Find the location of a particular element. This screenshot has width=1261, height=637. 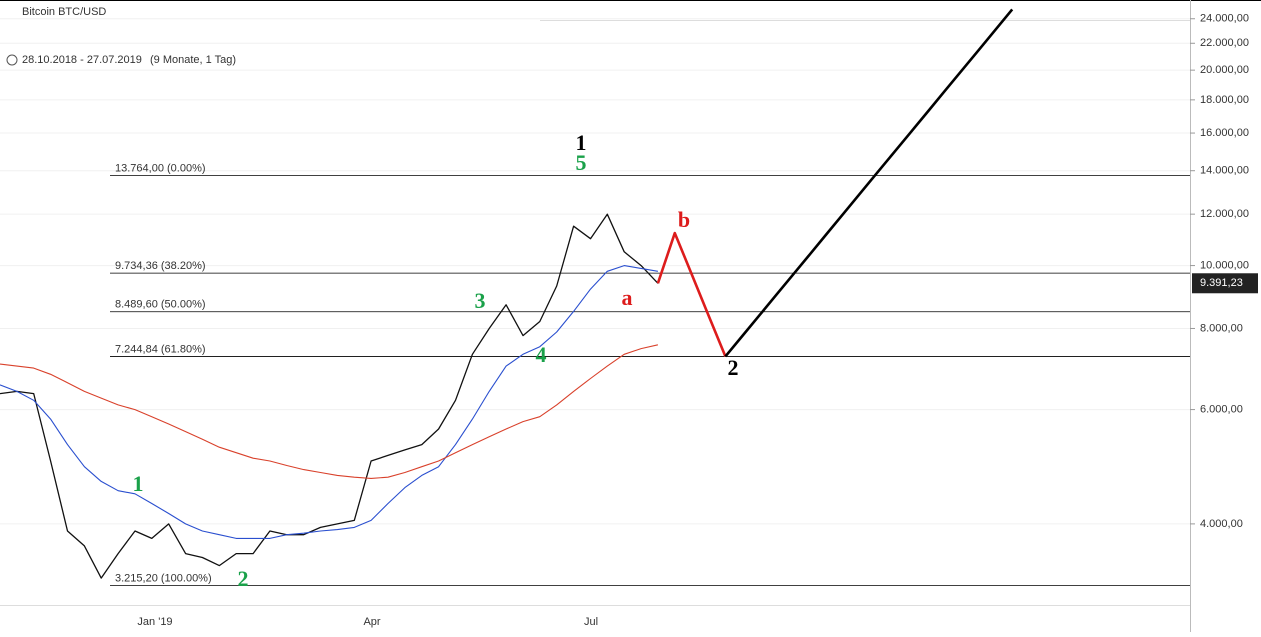

clock-icon is located at coordinates (12, 60).